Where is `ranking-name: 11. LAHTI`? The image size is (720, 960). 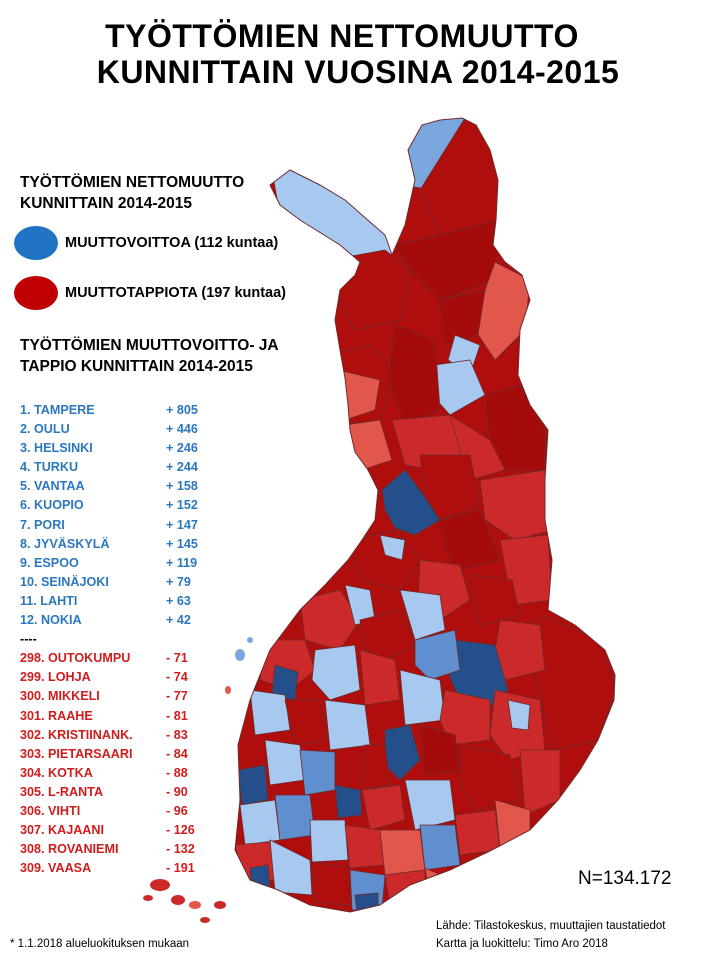
ranking-name: 11. LAHTI is located at coordinates (49, 600).